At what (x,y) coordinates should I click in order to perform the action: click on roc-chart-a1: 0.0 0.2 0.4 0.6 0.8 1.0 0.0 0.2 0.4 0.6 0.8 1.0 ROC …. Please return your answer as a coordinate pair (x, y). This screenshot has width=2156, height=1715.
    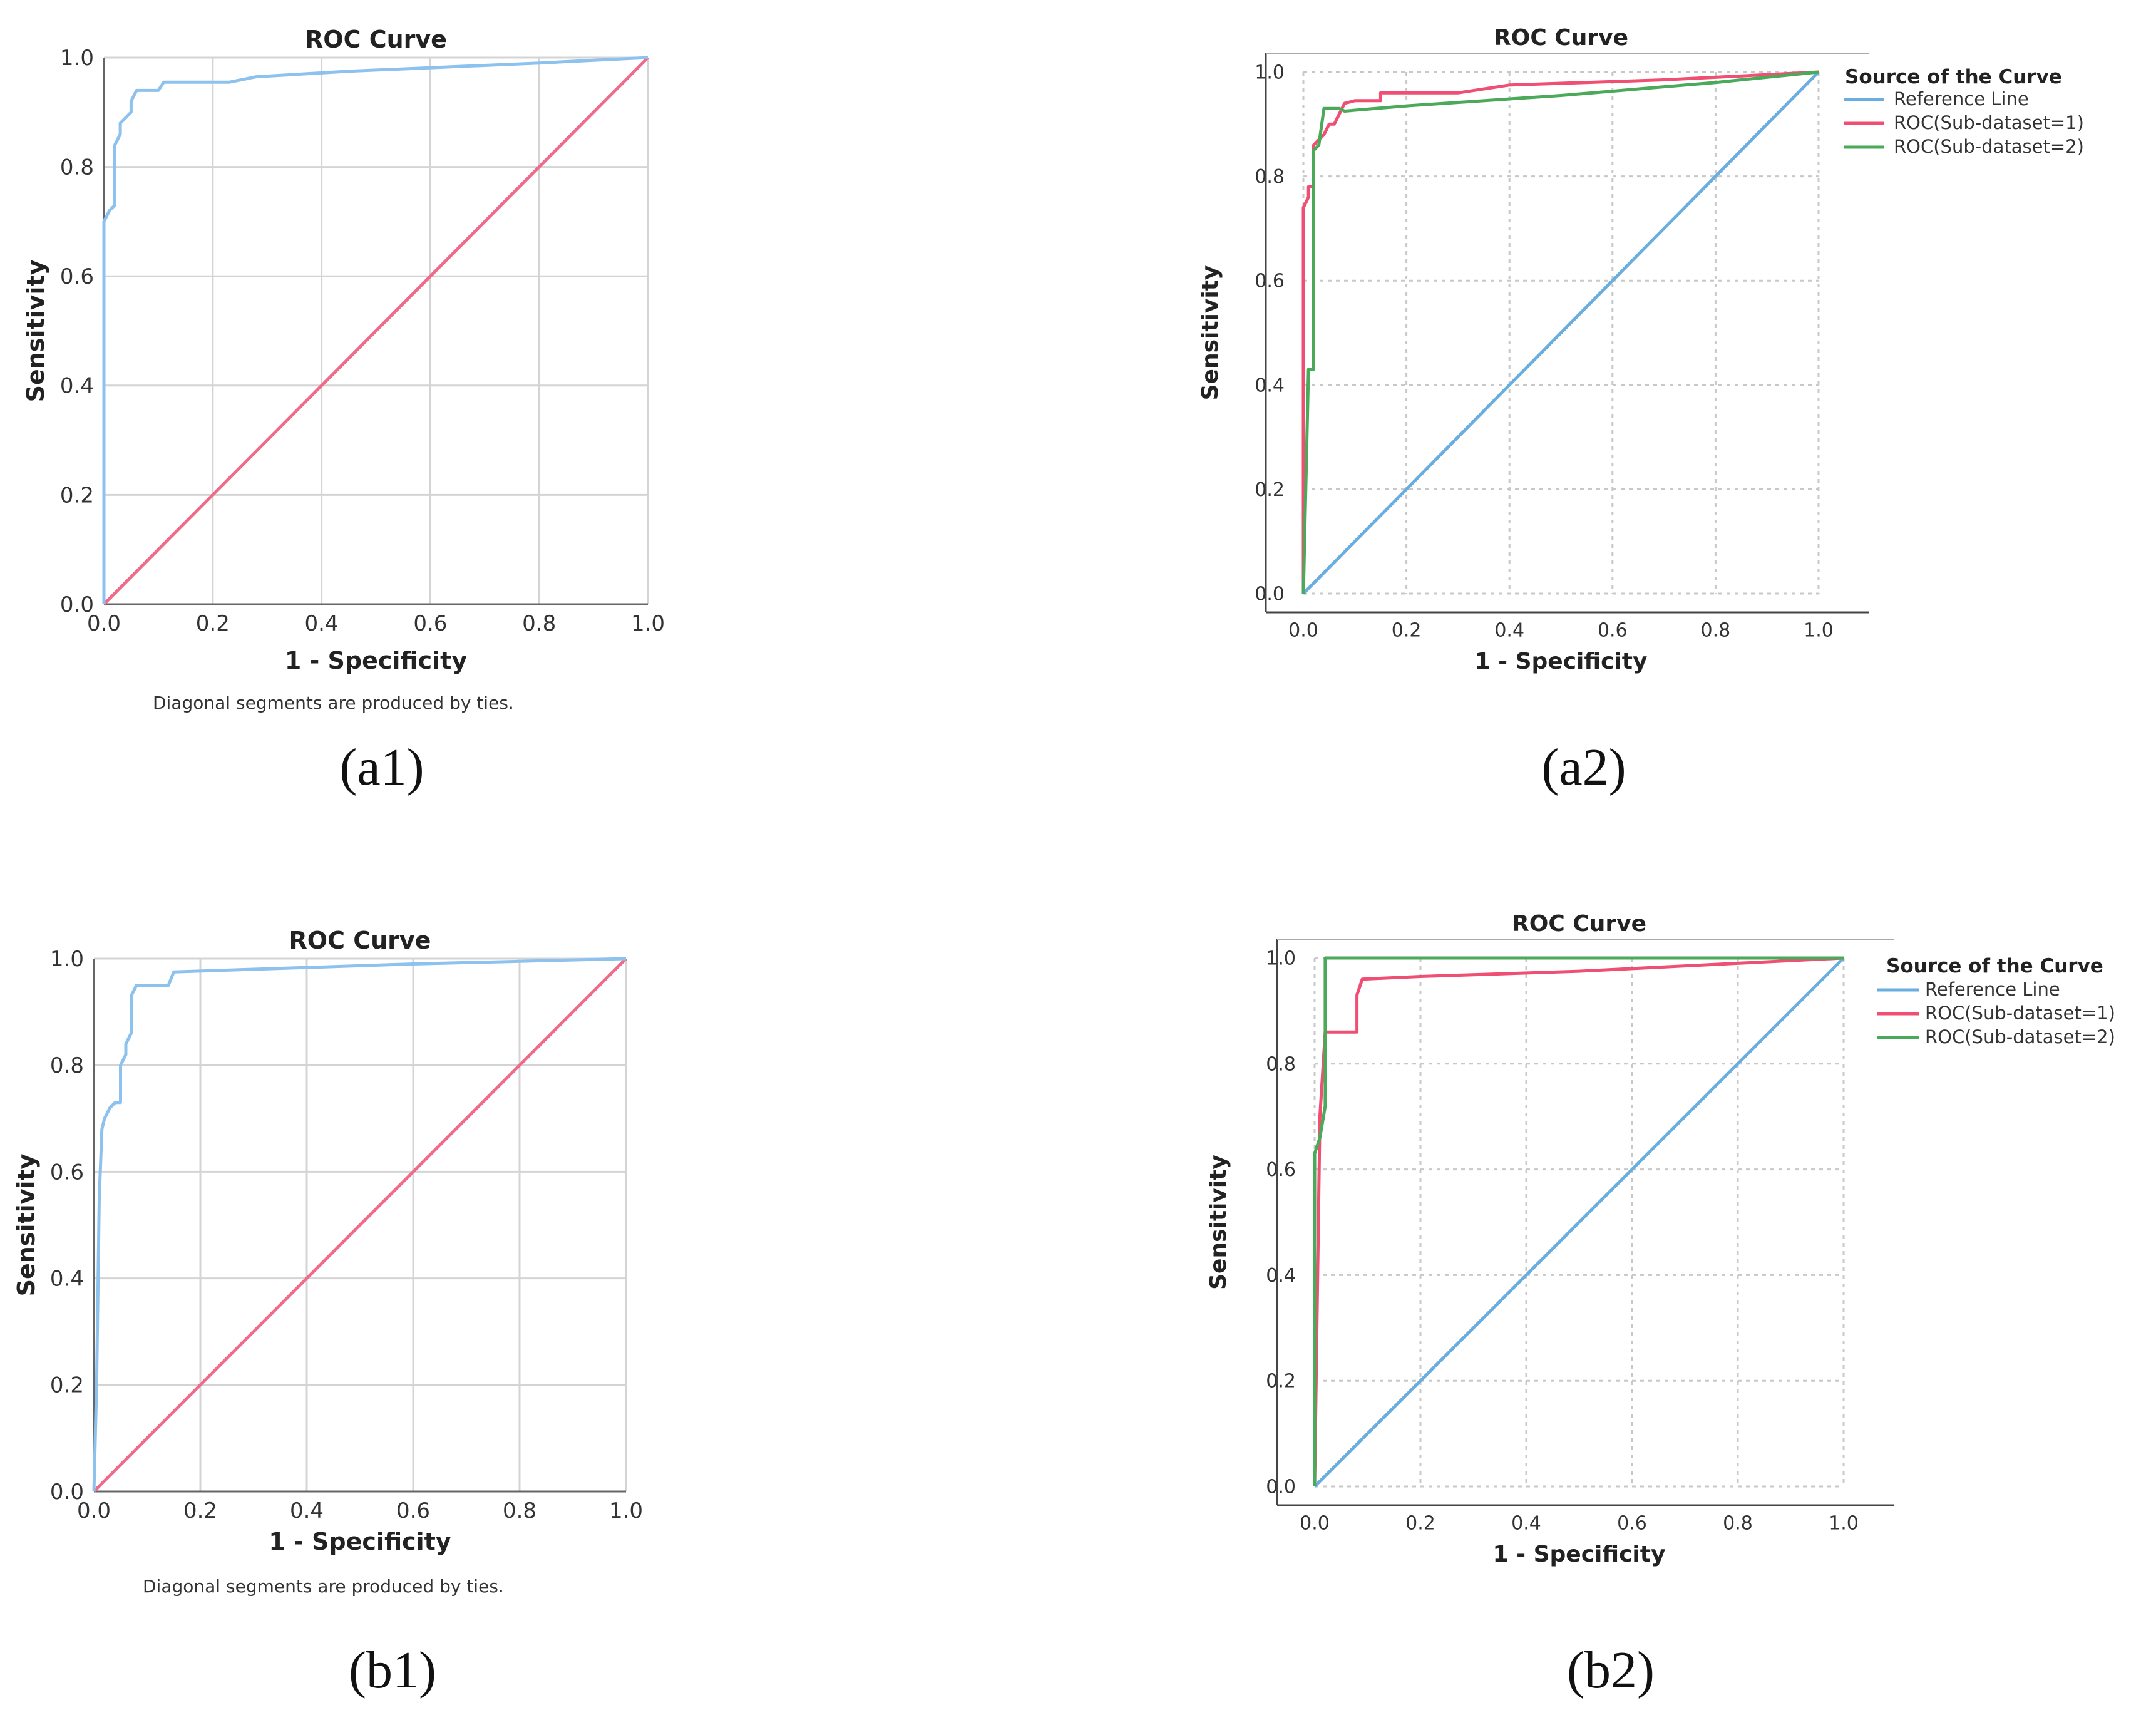
    Looking at the image, I should click on (343, 369).